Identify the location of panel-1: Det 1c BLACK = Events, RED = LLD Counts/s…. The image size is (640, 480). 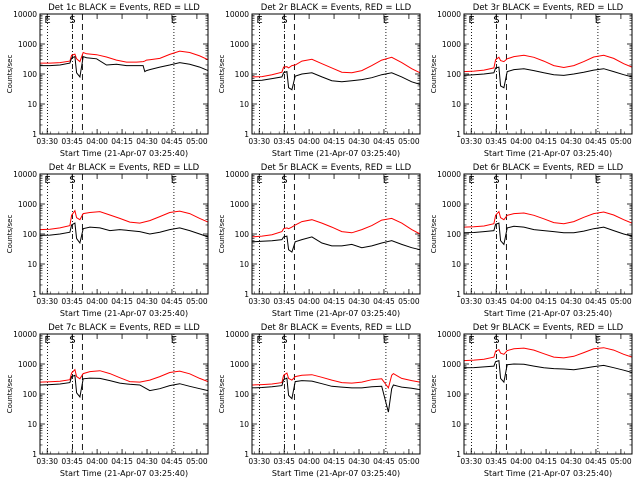
(107, 80).